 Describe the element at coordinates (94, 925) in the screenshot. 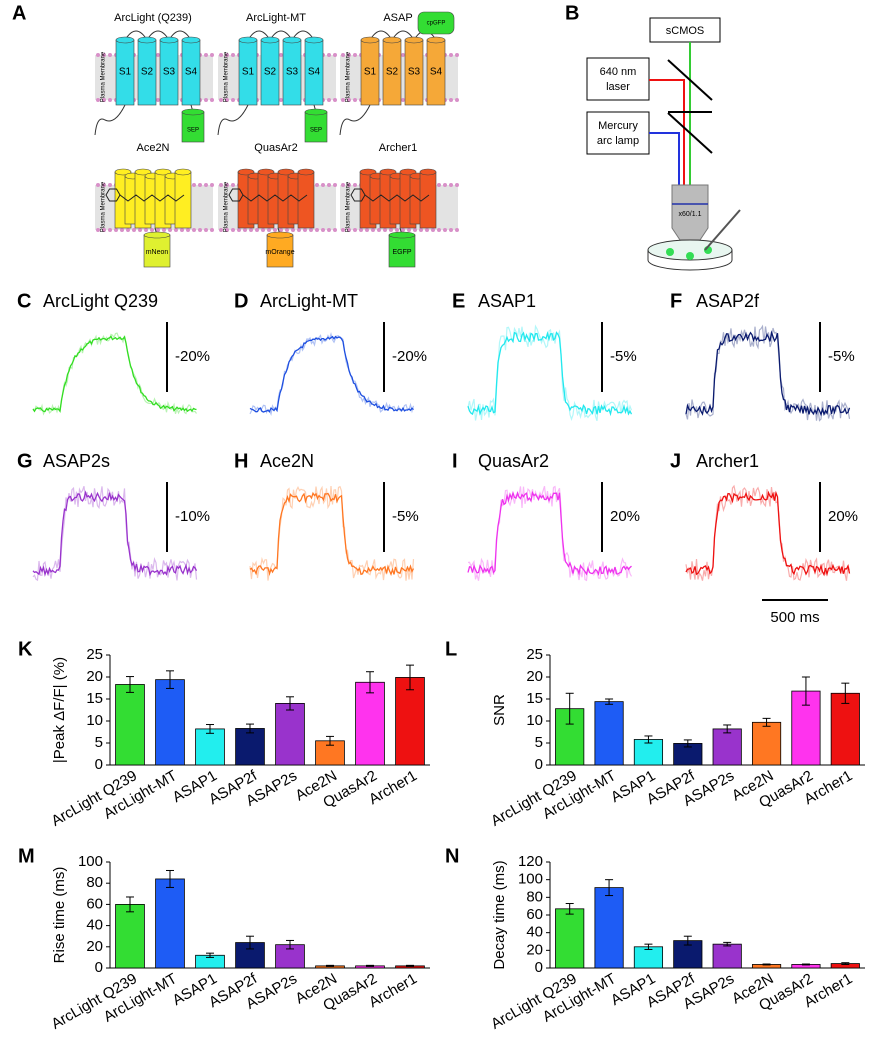

I see `y-tick-label: 40` at that location.